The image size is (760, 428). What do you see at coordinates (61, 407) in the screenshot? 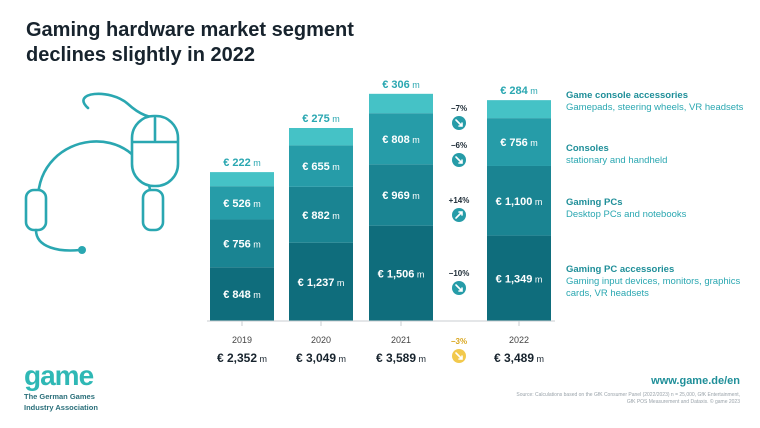
I see `logo-subtitle-line2: Industry Association` at bounding box center [61, 407].